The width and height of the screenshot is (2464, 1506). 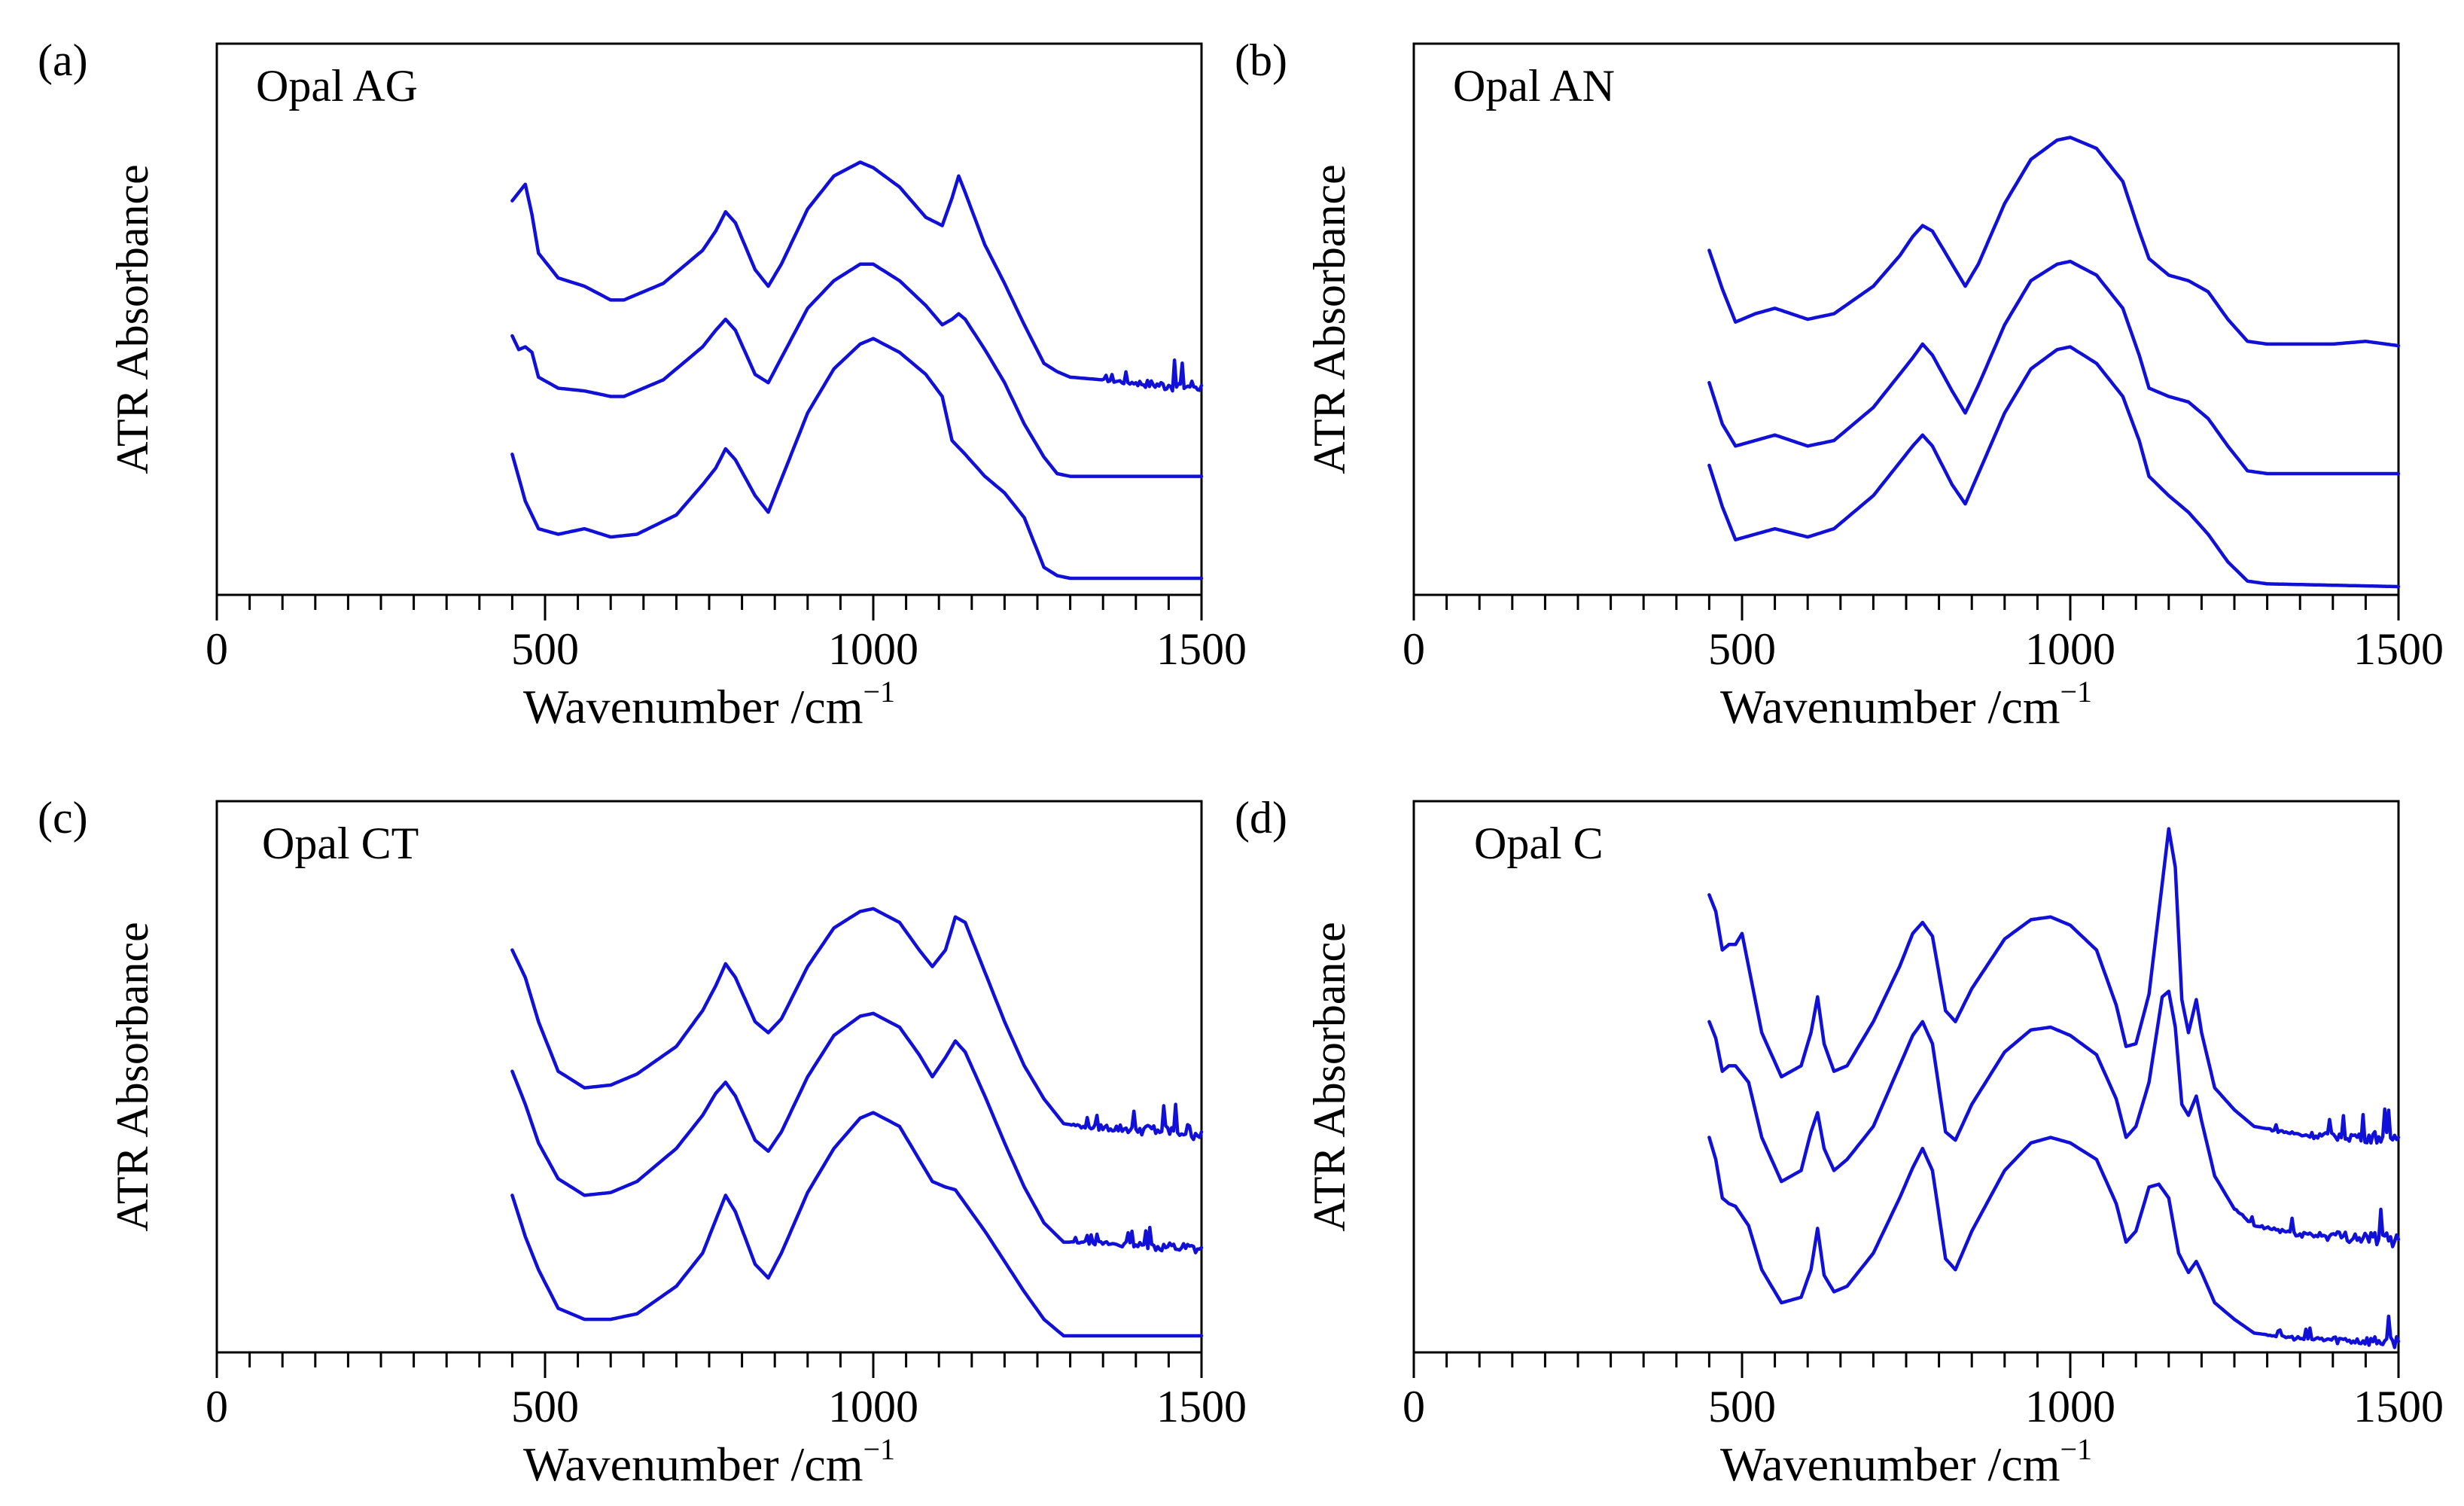 What do you see at coordinates (337, 86) in the screenshot?
I see `panel-title: Opal AG` at bounding box center [337, 86].